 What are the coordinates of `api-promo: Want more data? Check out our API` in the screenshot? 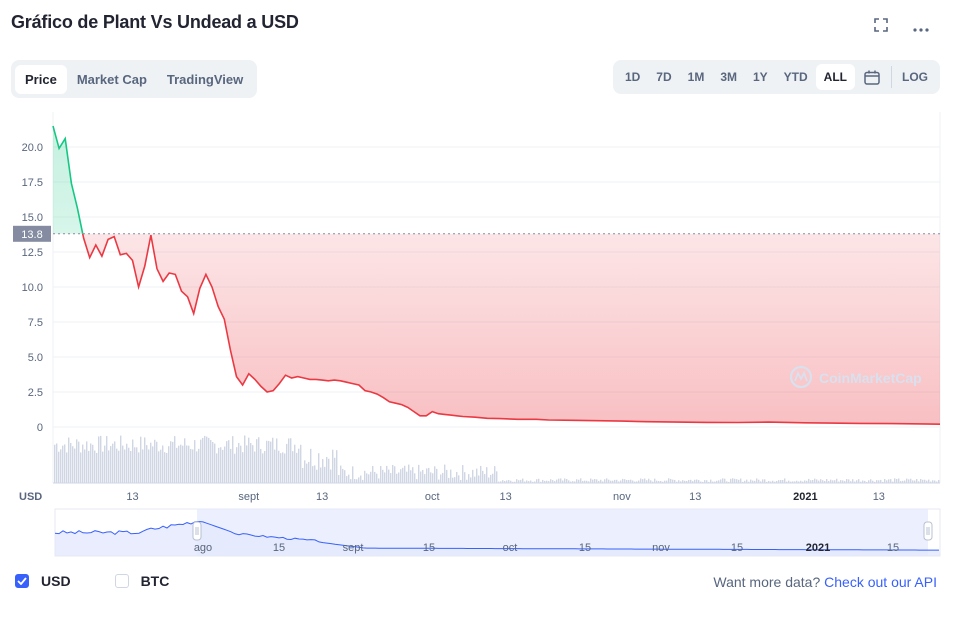 It's located at (825, 582).